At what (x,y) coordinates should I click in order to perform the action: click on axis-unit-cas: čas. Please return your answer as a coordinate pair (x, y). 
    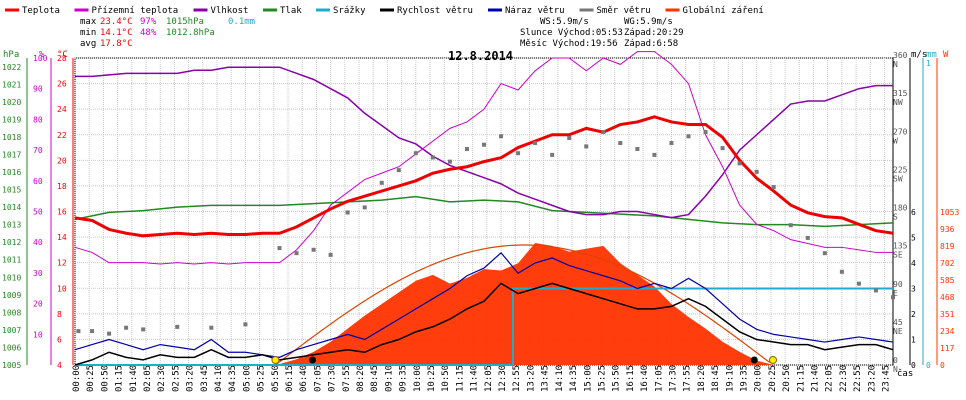
    Looking at the image, I should click on (905, 373).